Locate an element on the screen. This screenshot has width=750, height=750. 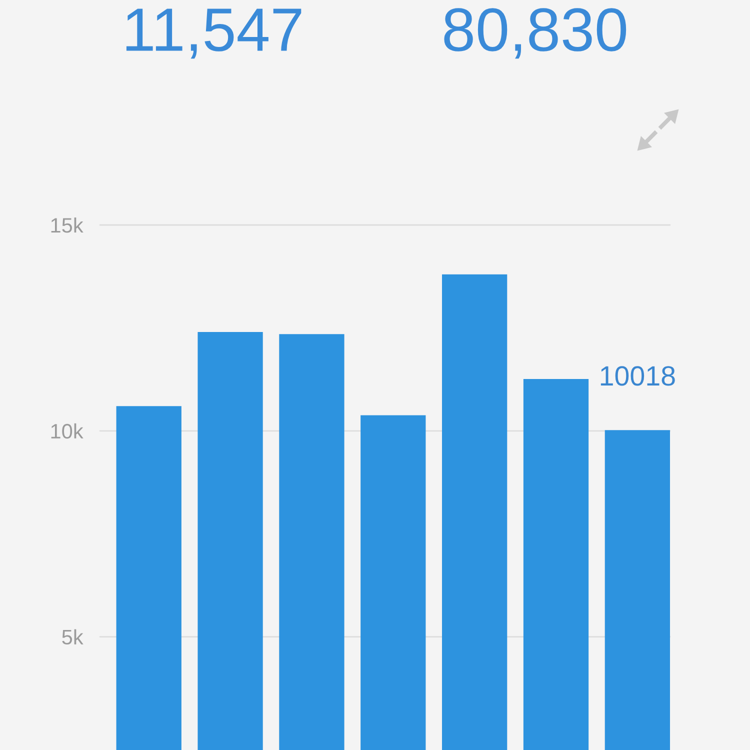
text: 80,830 is located at coordinates (535, 33).